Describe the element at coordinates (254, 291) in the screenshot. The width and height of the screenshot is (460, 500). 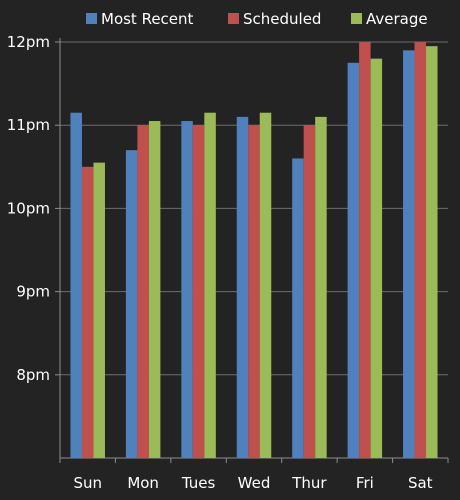
I see `bar-scheduled-wed` at that location.